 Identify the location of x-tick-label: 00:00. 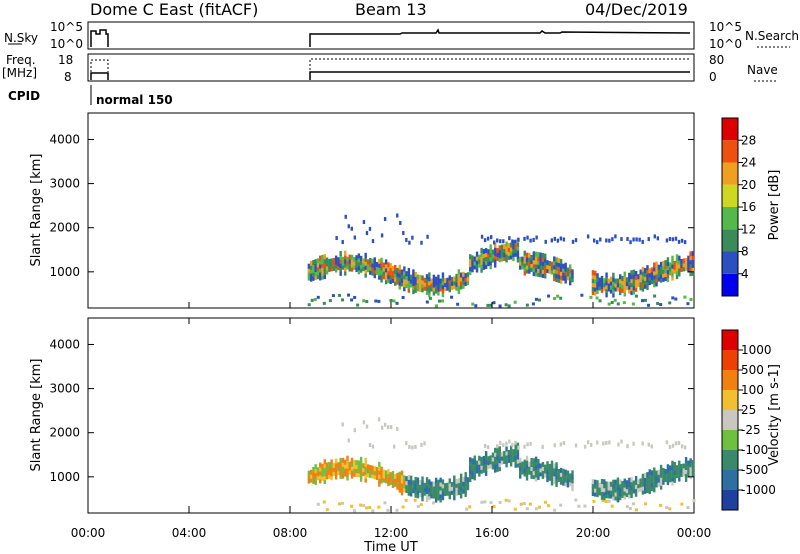
(88, 533).